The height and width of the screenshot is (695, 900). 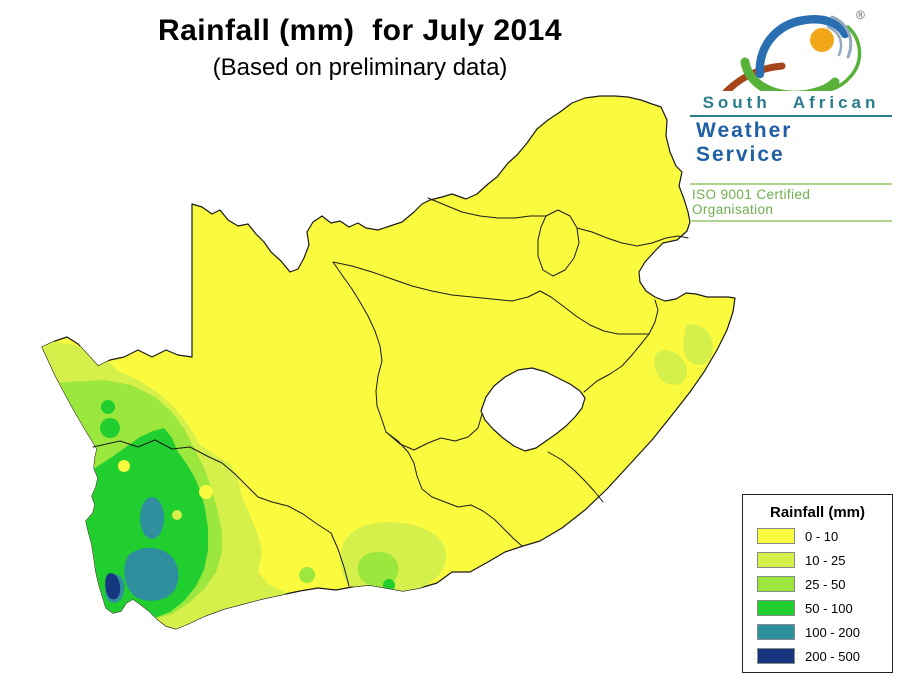 I want to click on legend-title: Rainfall (mm), so click(x=817, y=512).